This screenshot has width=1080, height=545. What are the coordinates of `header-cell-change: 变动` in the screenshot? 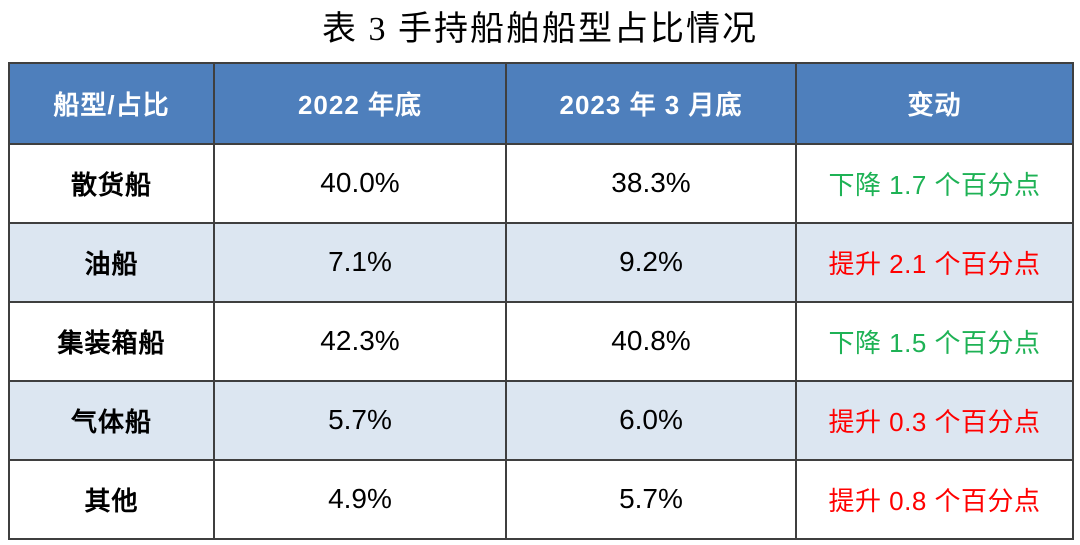 It's located at (934, 103).